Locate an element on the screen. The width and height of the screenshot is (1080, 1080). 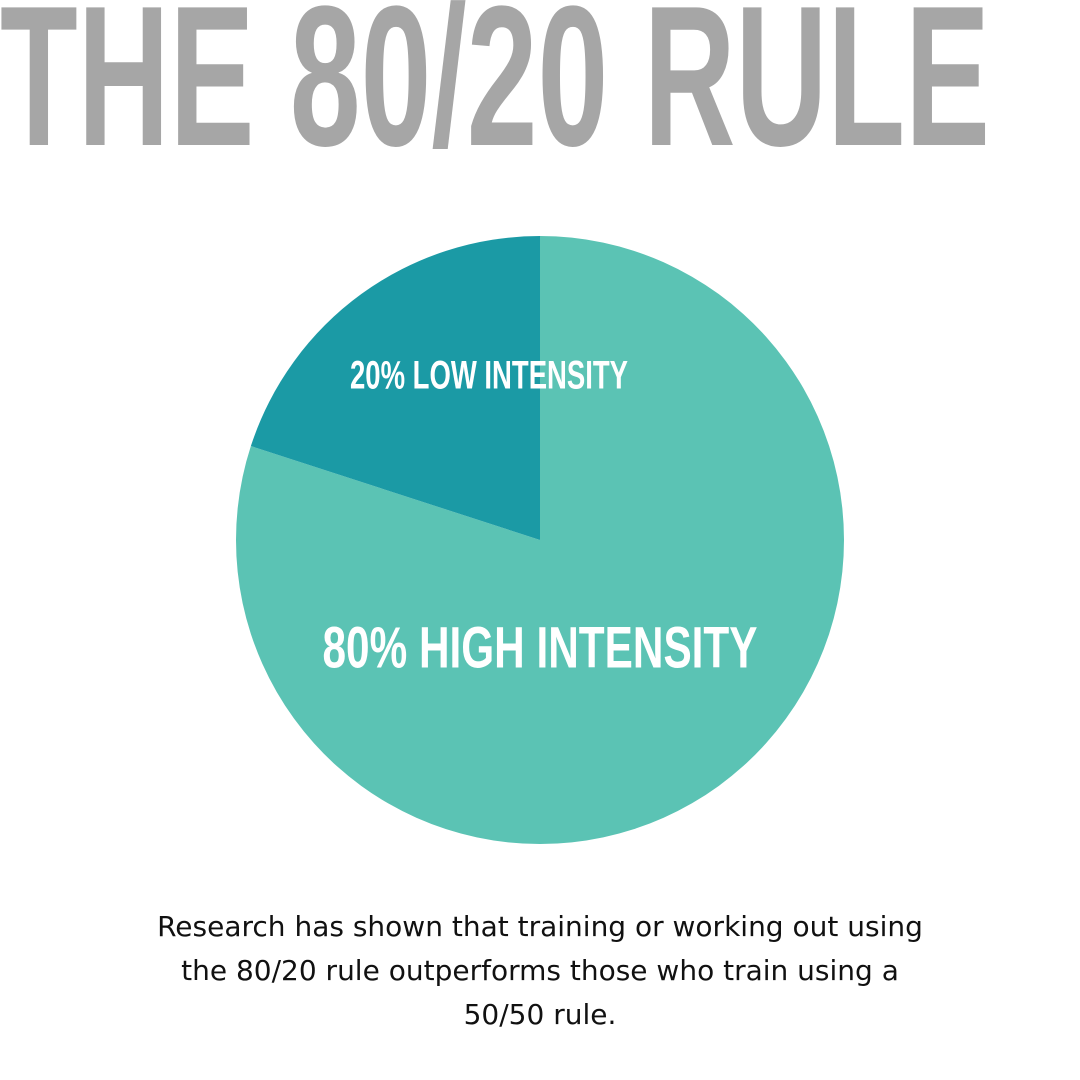
slice-label: 80% HIGH INTENSITY is located at coordinates (540, 647).